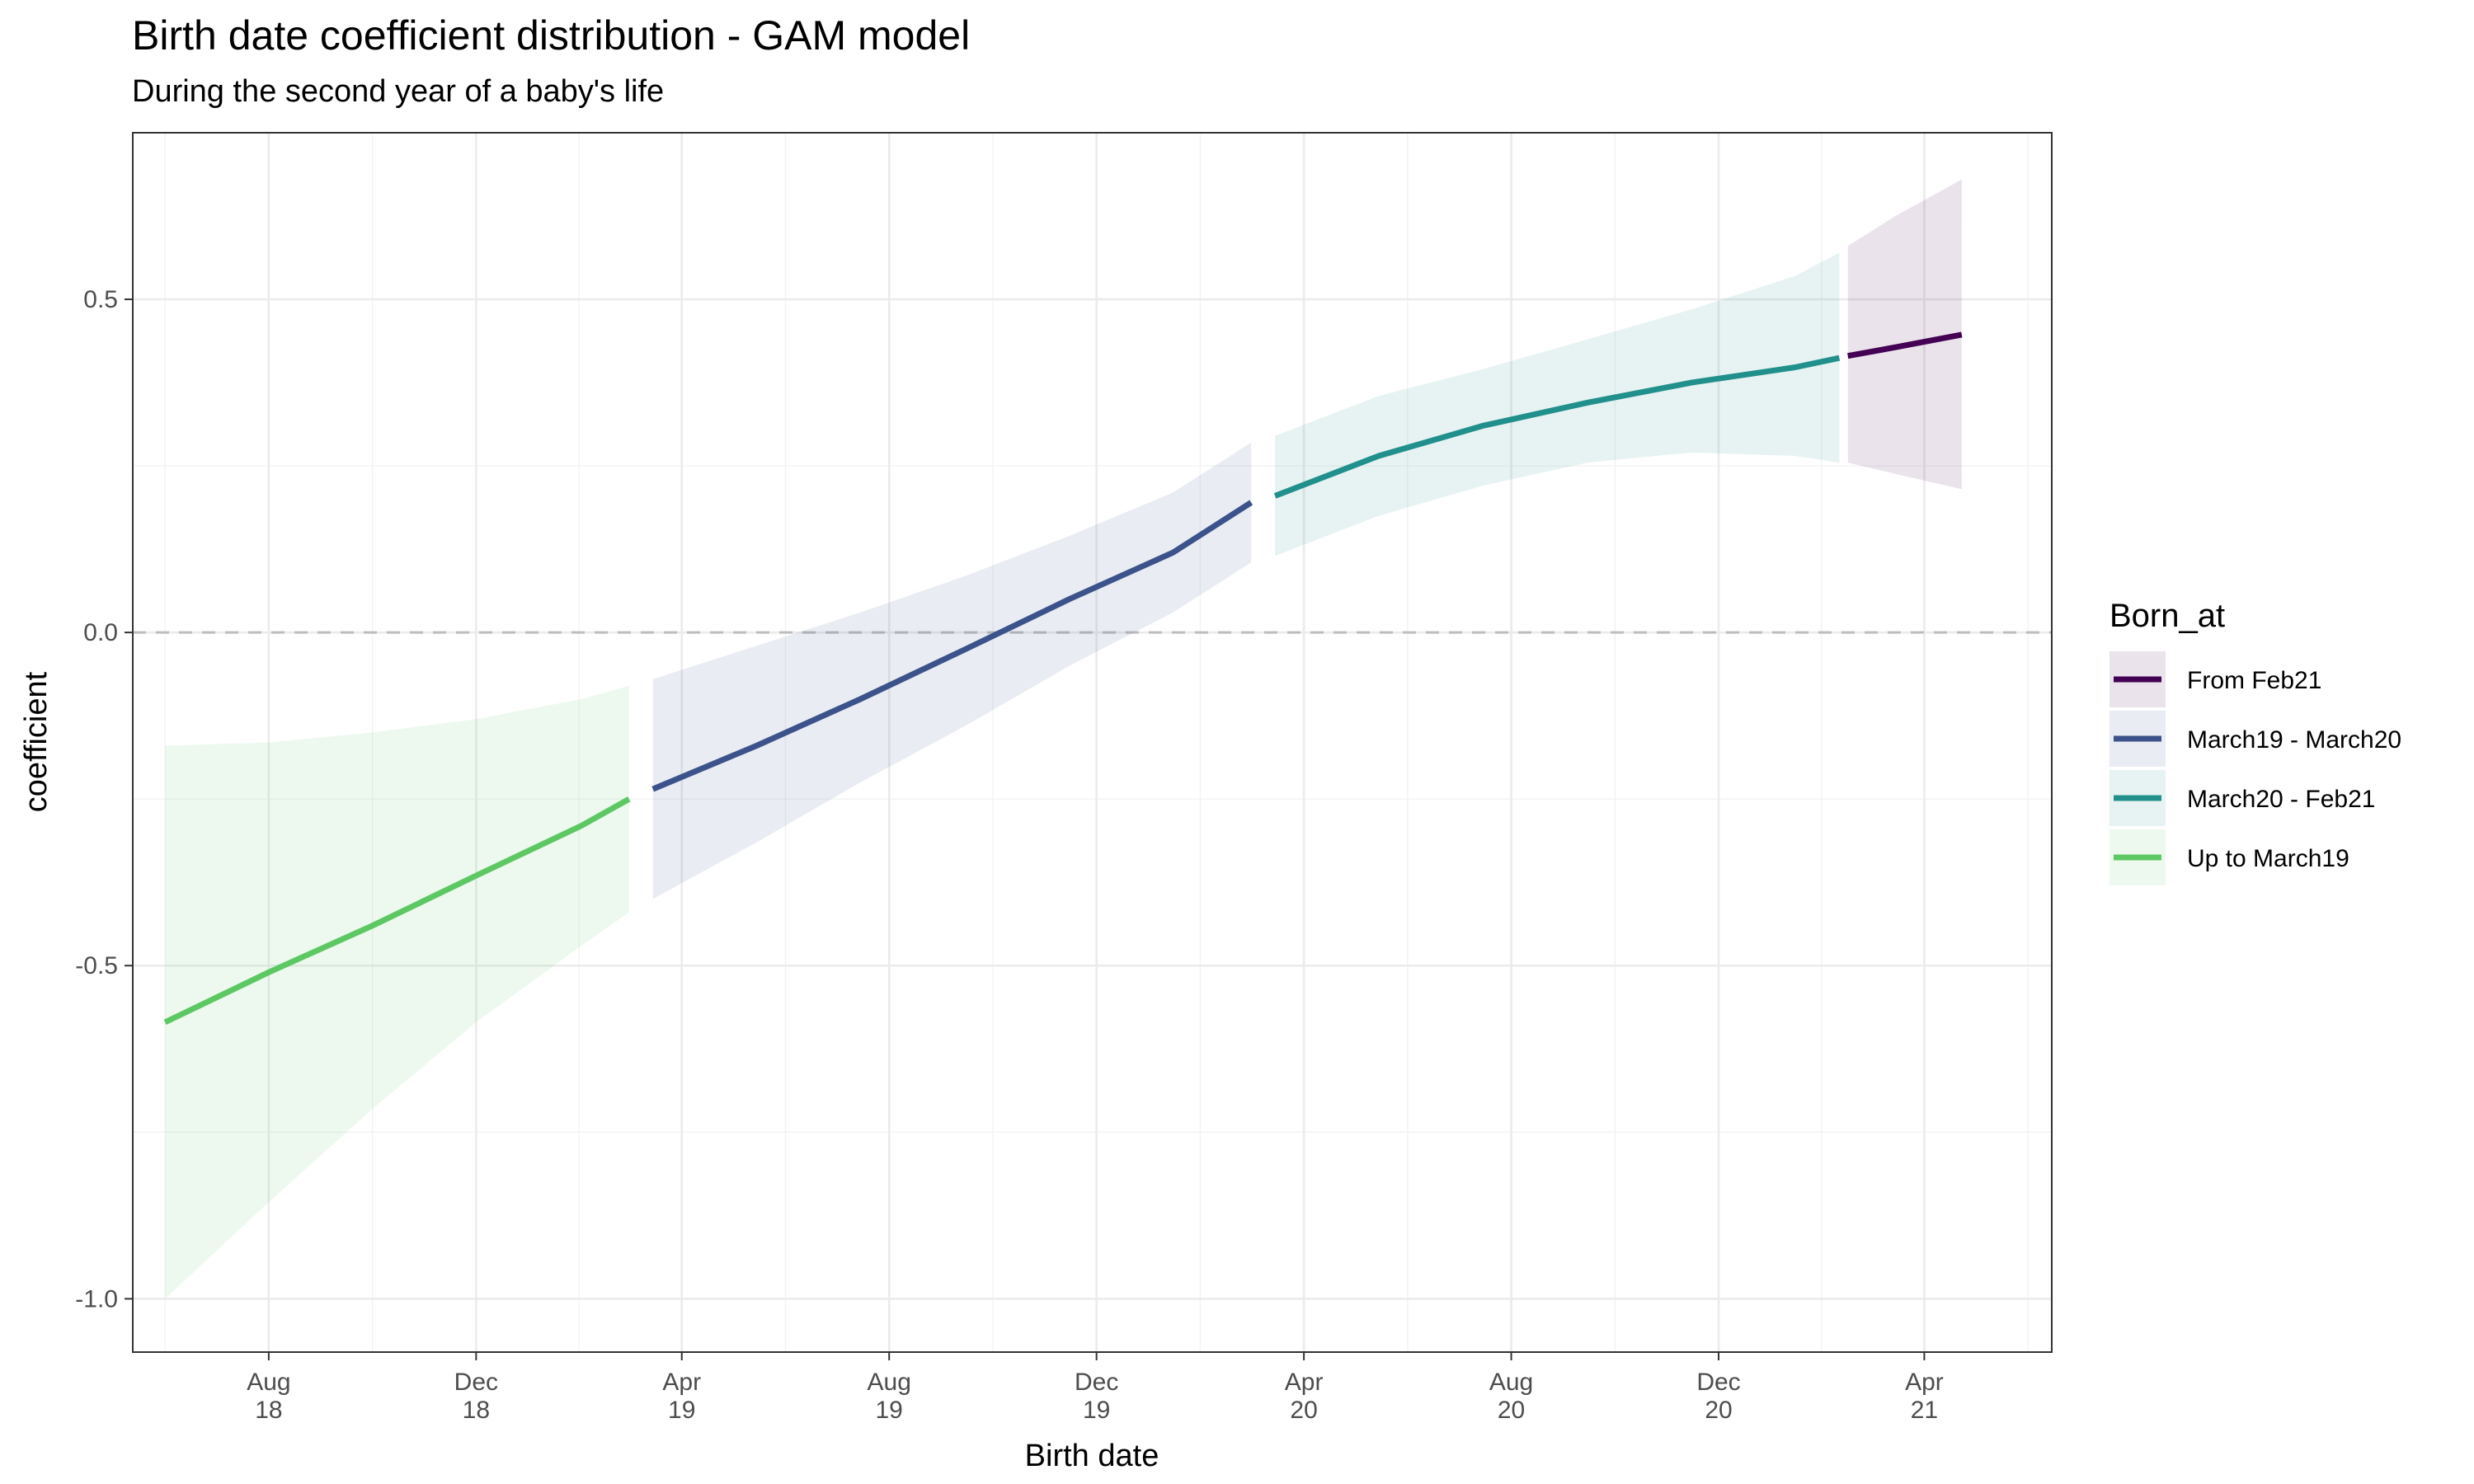  Describe the element at coordinates (1557, 427) in the screenshot. I see `line-march20-feb21` at that location.